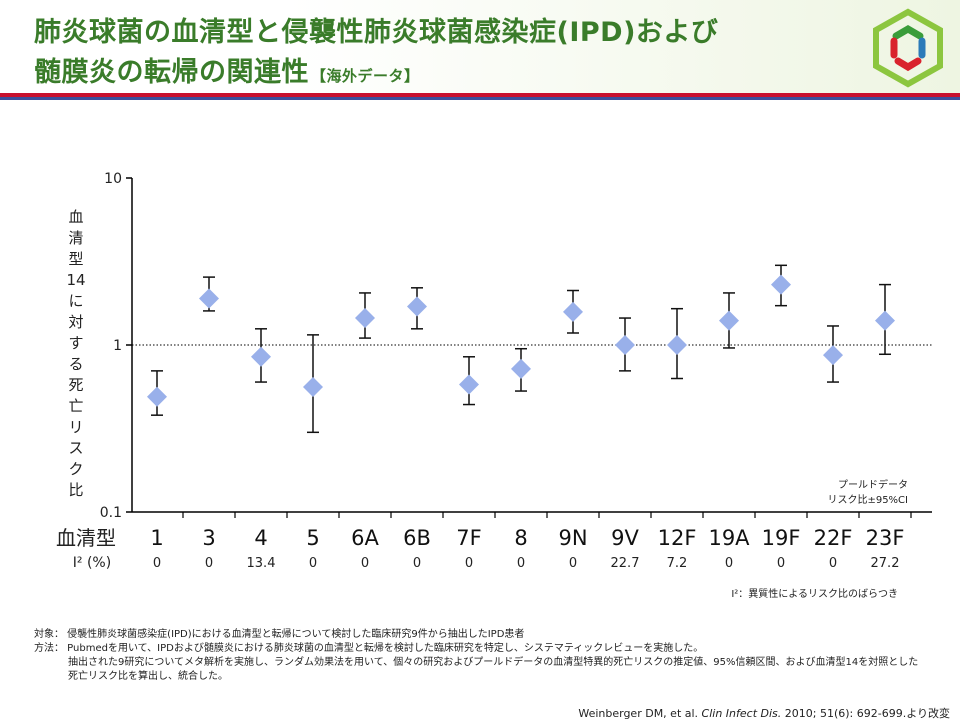  Describe the element at coordinates (261, 563) in the screenshot. I see `i2-value: 13.4` at that location.